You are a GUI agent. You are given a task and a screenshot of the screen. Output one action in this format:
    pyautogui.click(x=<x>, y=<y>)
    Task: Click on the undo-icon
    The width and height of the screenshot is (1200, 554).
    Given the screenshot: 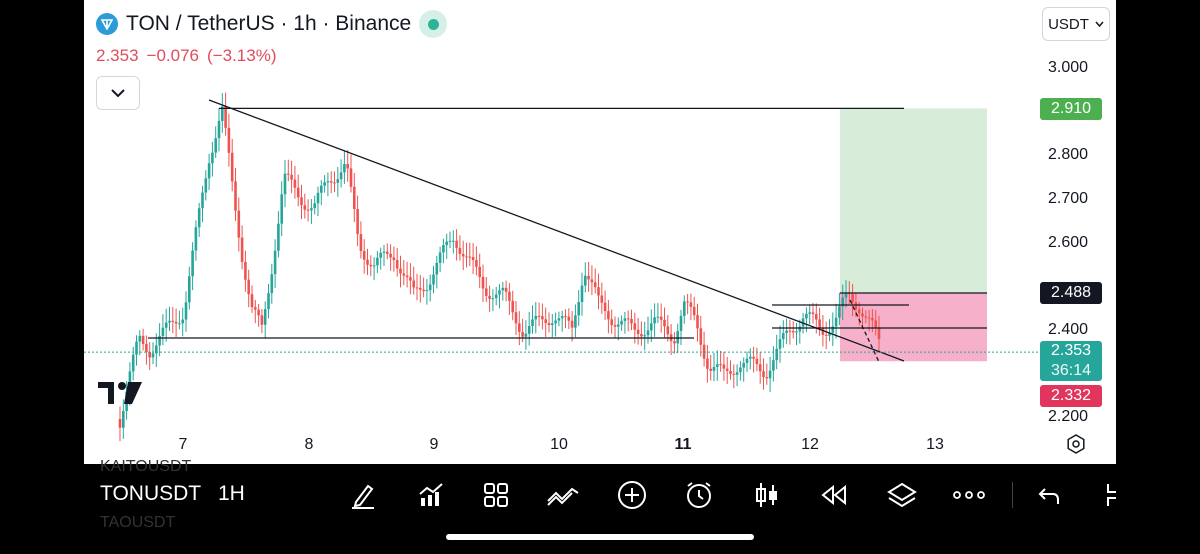 What is the action you would take?
    pyautogui.click(x=1049, y=495)
    